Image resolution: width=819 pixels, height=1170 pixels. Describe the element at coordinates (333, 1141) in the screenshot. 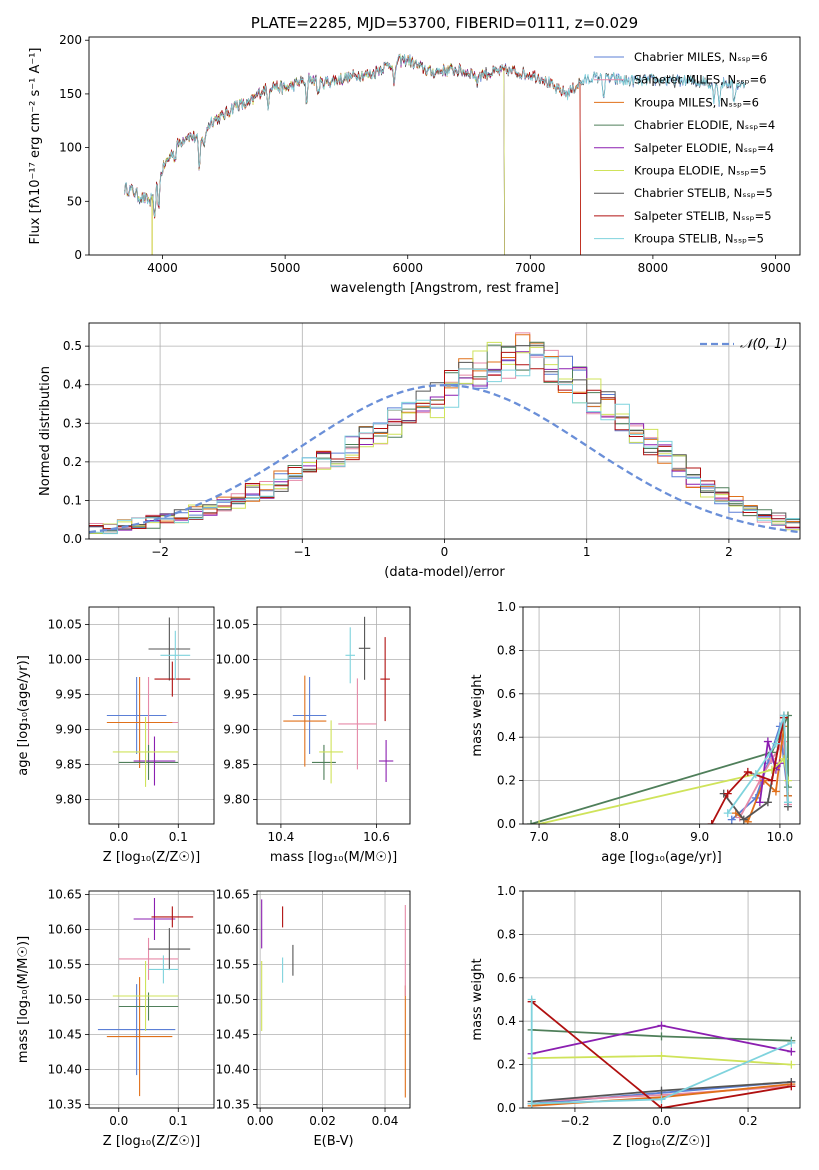

I see `x-axis-label: E(B-V)` at that location.